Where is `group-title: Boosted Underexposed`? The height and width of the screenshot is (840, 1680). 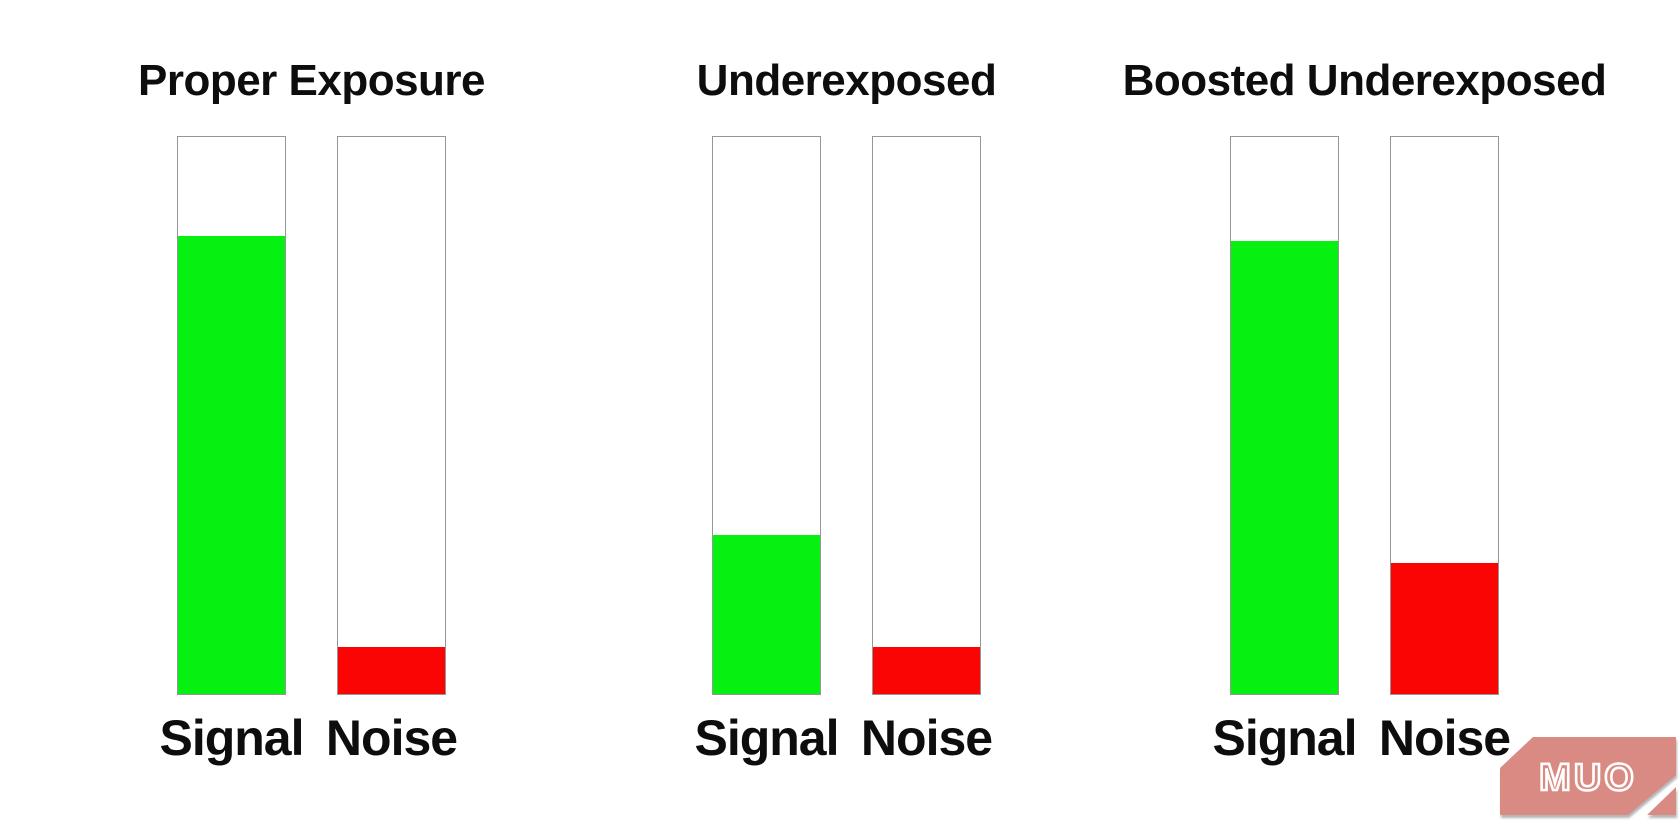
group-title: Boosted Underexposed is located at coordinates (1364, 80).